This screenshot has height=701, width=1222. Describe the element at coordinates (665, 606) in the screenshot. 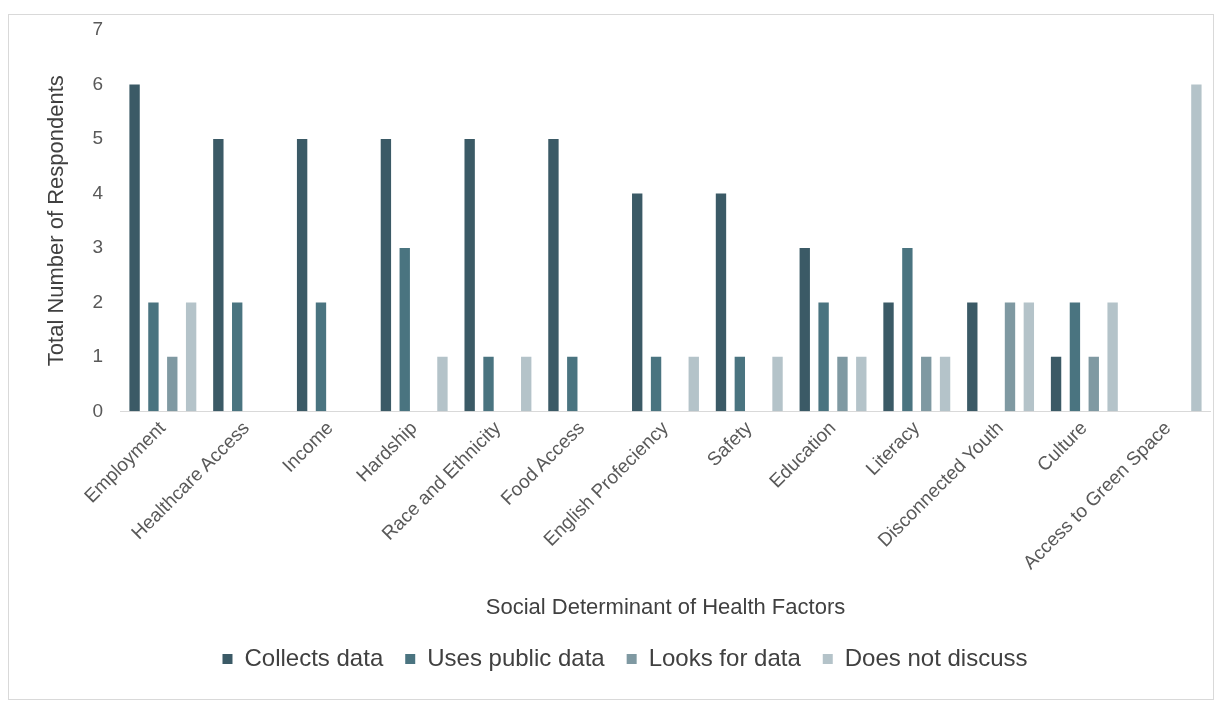

I see `x-axis-title: Social Determinant of Health Factors` at that location.